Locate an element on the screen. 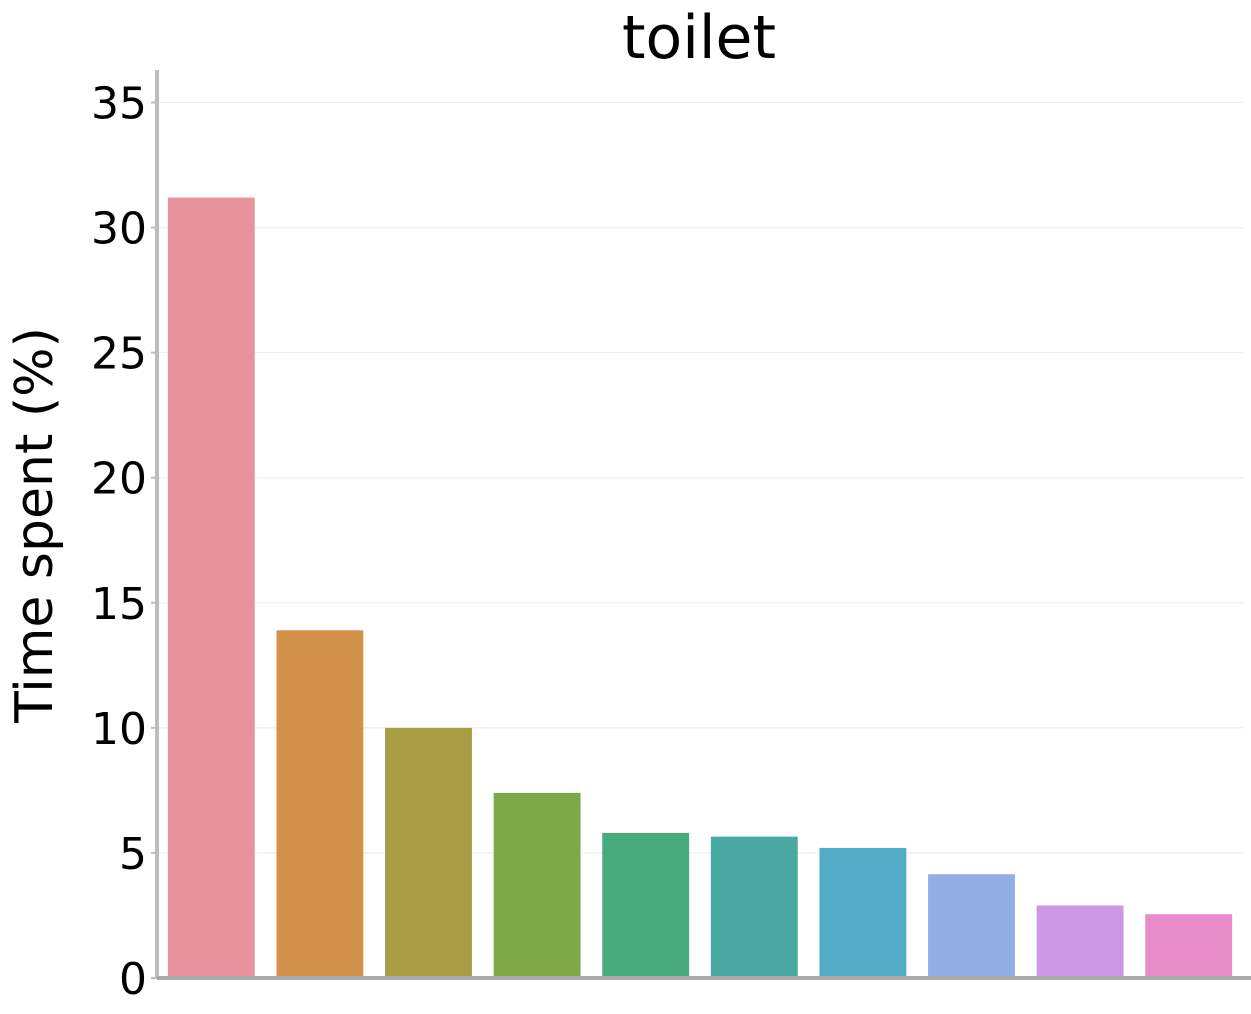 This screenshot has width=1251, height=1014. y-tick-label: 10 is located at coordinates (119, 729).